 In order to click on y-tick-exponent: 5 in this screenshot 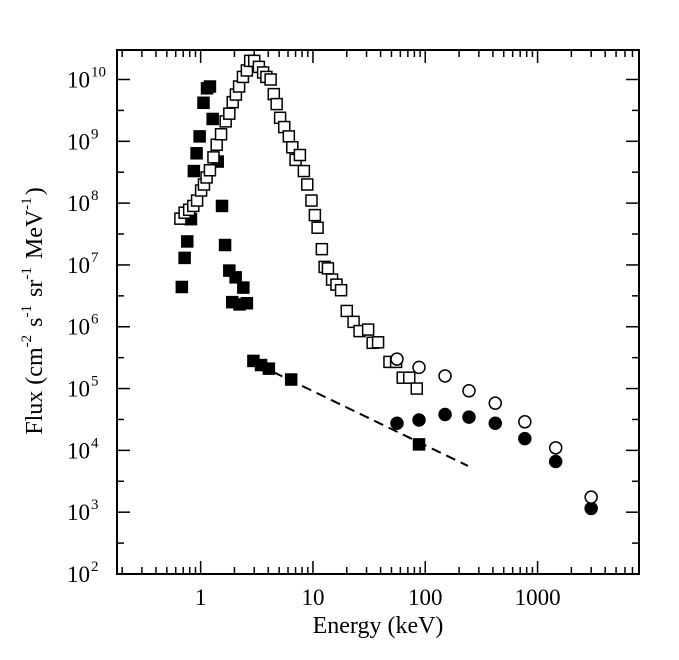, I will do `click(95, 382)`.